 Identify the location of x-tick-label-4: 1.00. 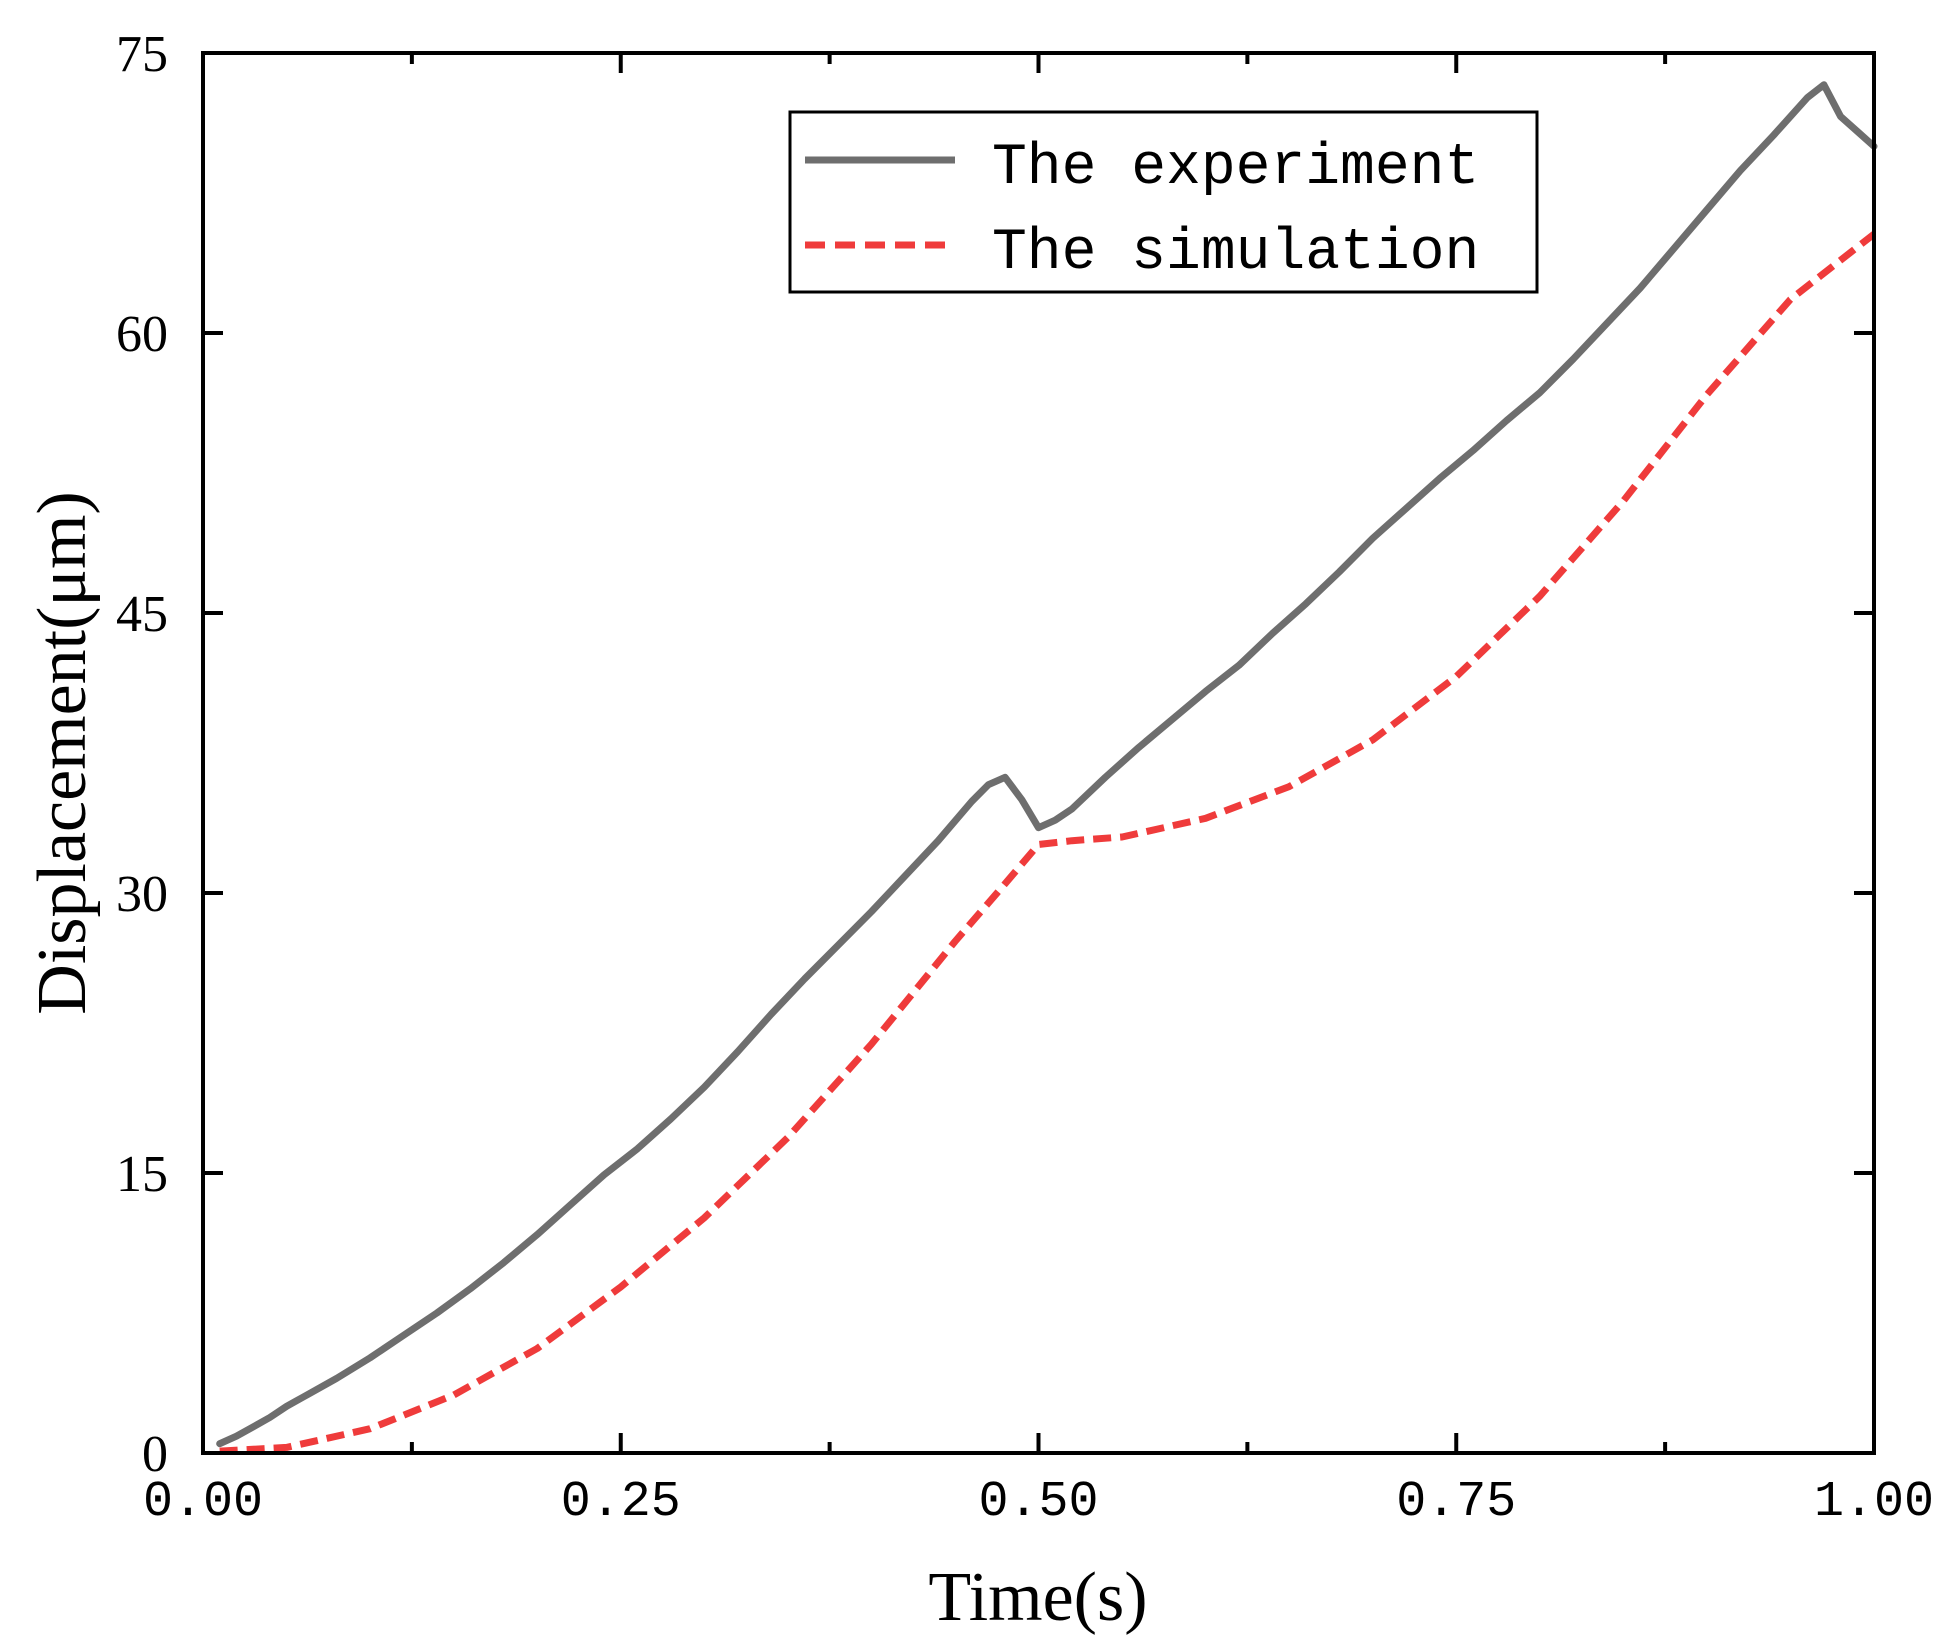
(1874, 1502).